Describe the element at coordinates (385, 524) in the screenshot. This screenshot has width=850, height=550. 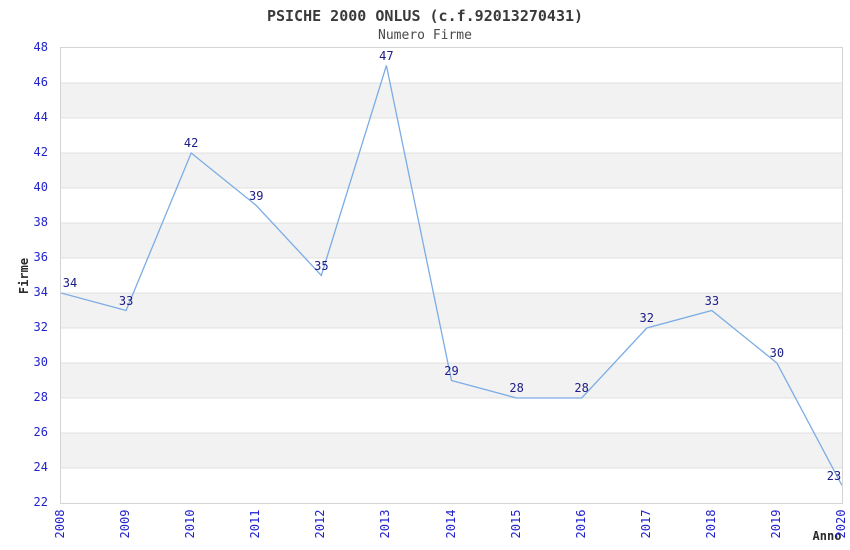
I see `x-tick-label: 2013` at that location.